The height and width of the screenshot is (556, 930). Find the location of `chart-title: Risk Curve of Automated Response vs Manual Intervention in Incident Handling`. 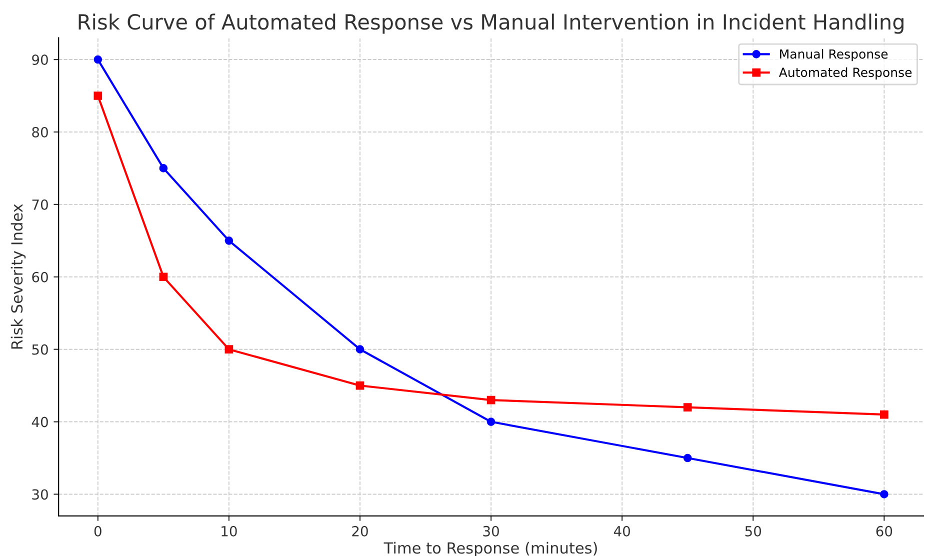

chart-title: Risk Curve of Automated Response vs Manual Intervention in Incident Handling is located at coordinates (491, 24).